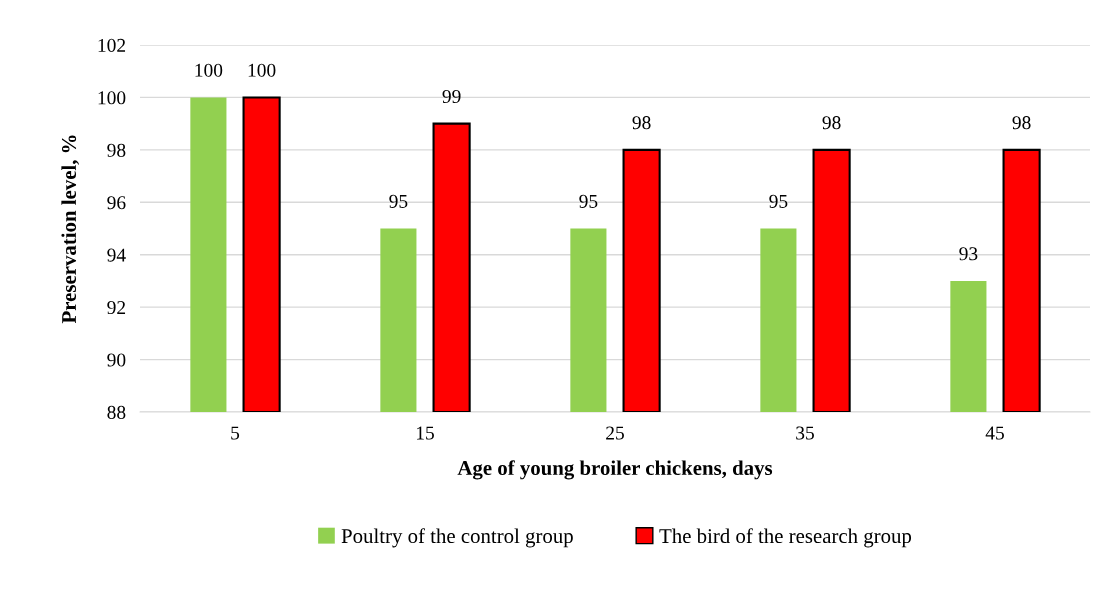 The width and height of the screenshot is (1105, 592). What do you see at coordinates (425, 433) in the screenshot?
I see `x-tick-label: 15` at bounding box center [425, 433].